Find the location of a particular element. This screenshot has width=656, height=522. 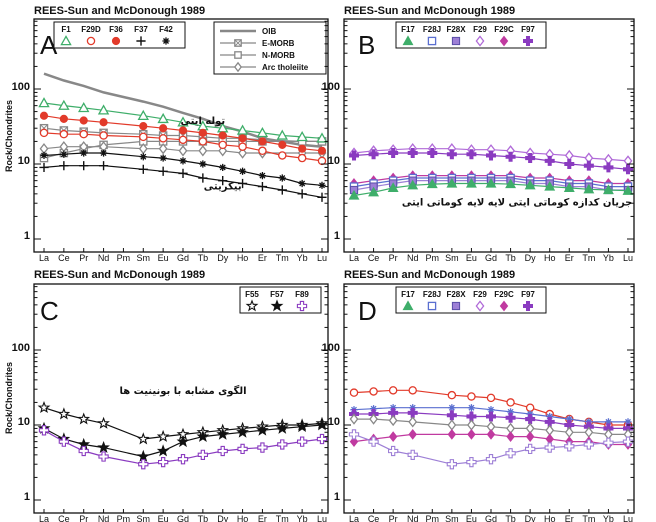

legend-label: OIB is located at coordinates (269, 31).